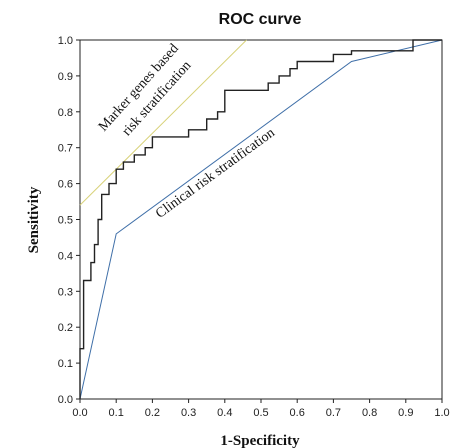  Describe the element at coordinates (34, 219) in the screenshot. I see `y-axis-title: Sensitivity` at that location.